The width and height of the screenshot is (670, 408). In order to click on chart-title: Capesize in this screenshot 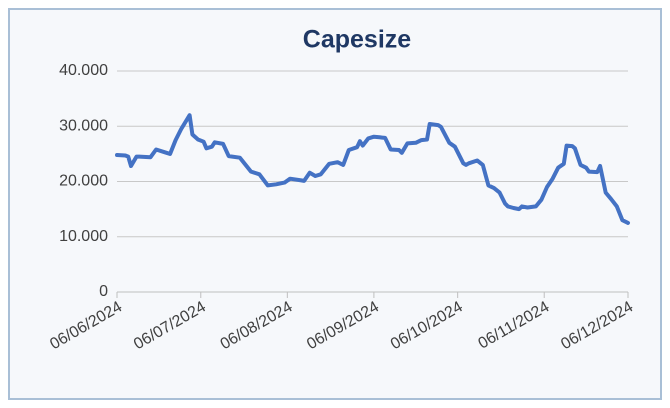, I will do `click(357, 40)`.